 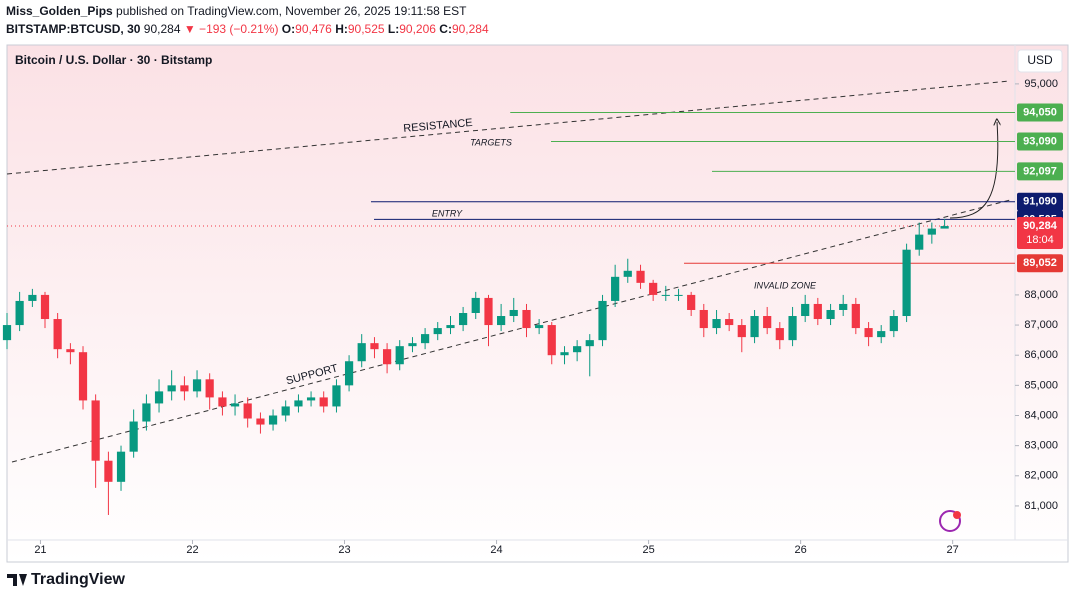 I want to click on last: 90,284, so click(x=162, y=29).